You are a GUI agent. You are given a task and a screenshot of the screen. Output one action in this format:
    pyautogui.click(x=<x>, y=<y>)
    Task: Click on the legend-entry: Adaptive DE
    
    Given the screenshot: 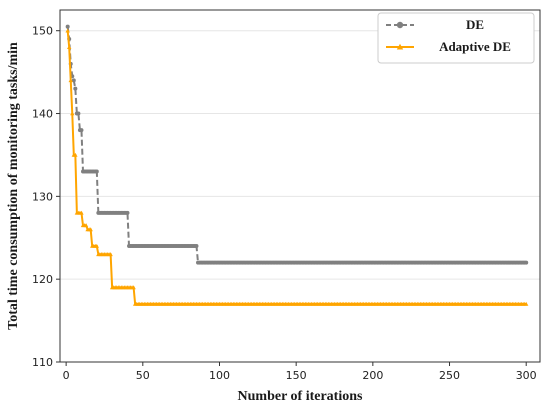 What is the action you would take?
    pyautogui.click(x=448, y=46)
    